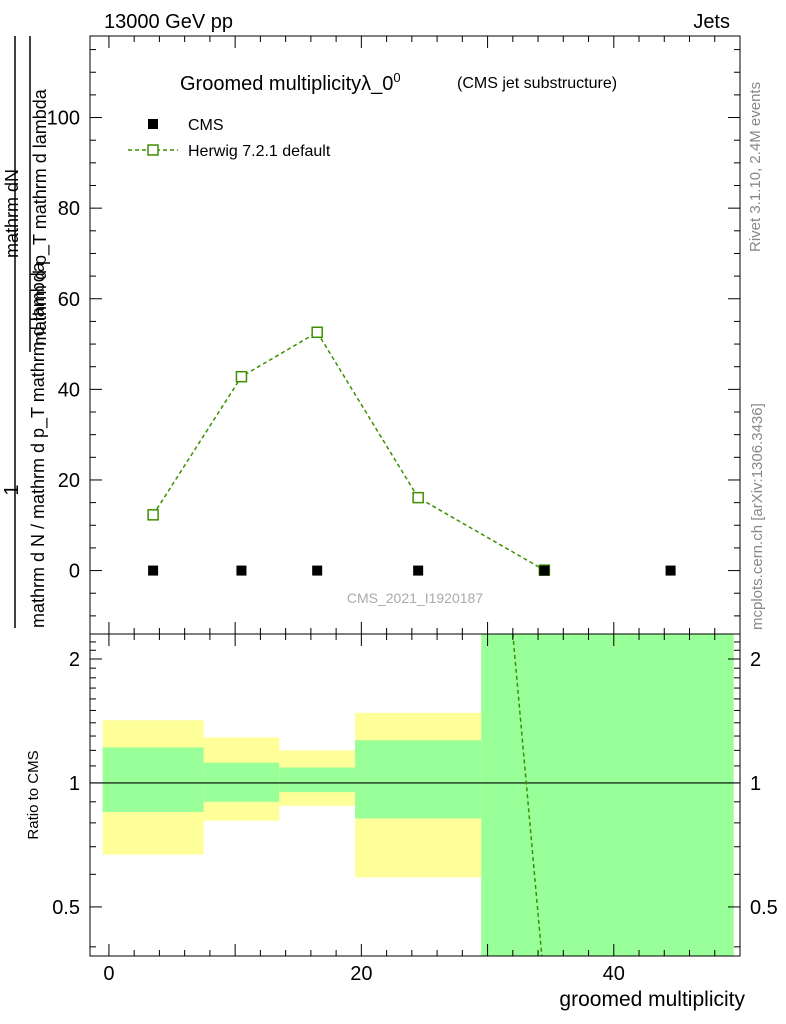  I want to click on y-tick-label: 20, so click(69, 481).